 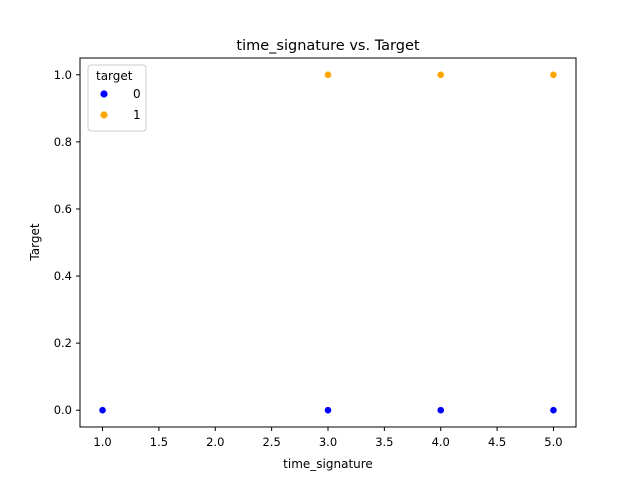 I want to click on legend-label-0: 0, so click(x=137, y=94).